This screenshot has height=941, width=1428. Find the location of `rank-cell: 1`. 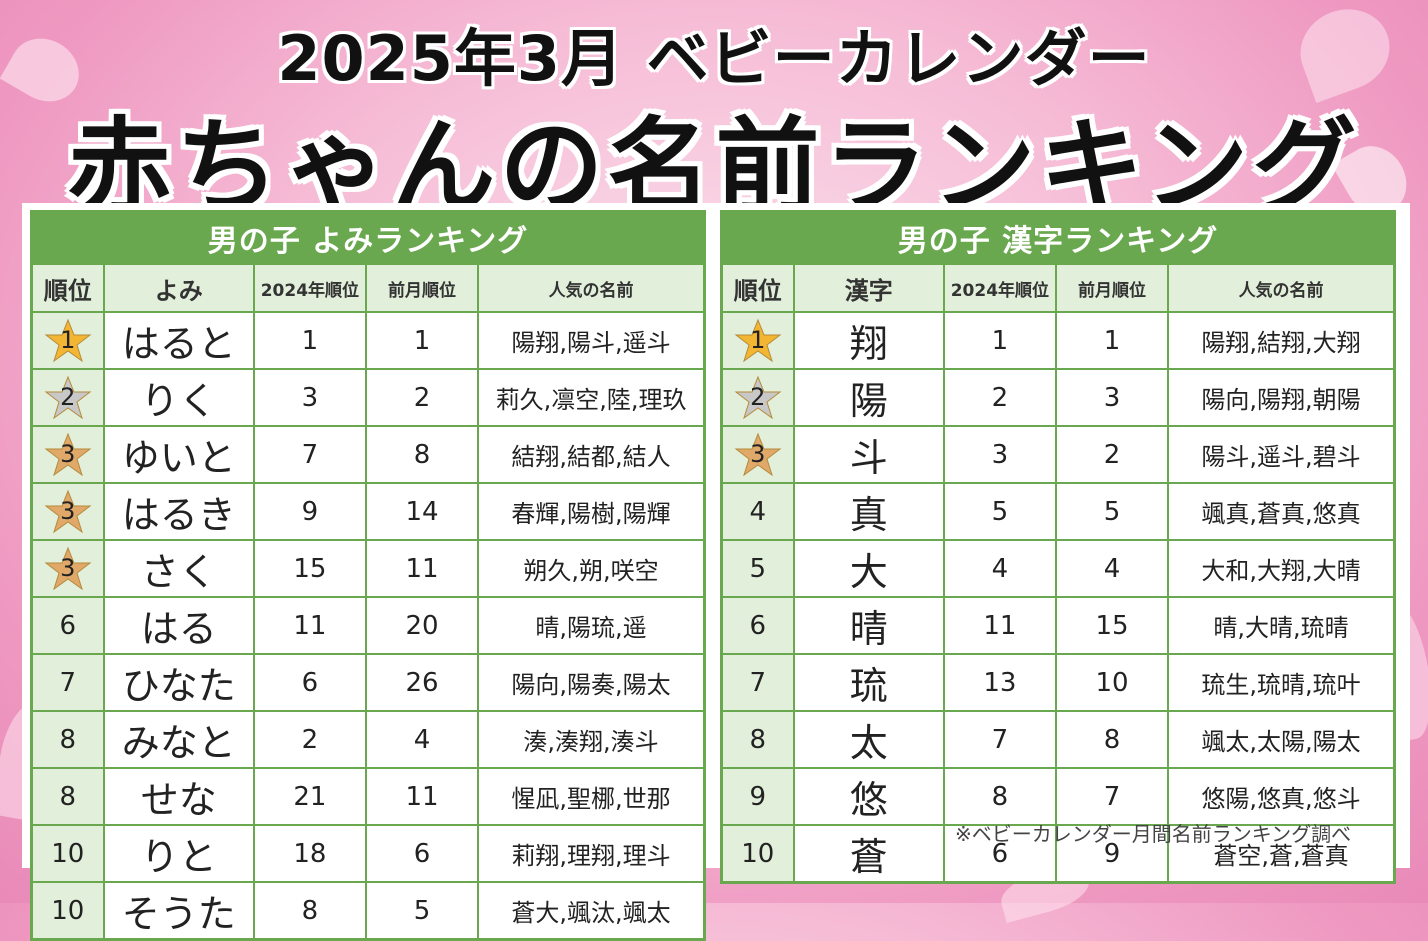

rank-cell: 1 is located at coordinates (757, 340).